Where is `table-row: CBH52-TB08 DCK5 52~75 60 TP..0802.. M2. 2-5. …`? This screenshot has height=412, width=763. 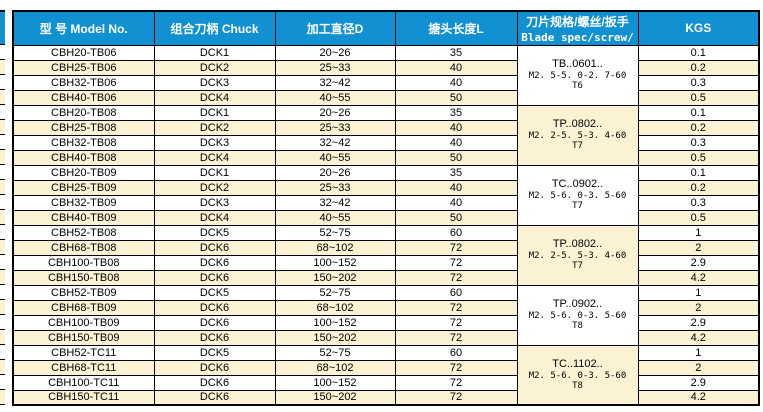
table-row: CBH52-TB08 DCK5 52~75 60 TP..0802.. M2. 2-5. … is located at coordinates (386, 255).